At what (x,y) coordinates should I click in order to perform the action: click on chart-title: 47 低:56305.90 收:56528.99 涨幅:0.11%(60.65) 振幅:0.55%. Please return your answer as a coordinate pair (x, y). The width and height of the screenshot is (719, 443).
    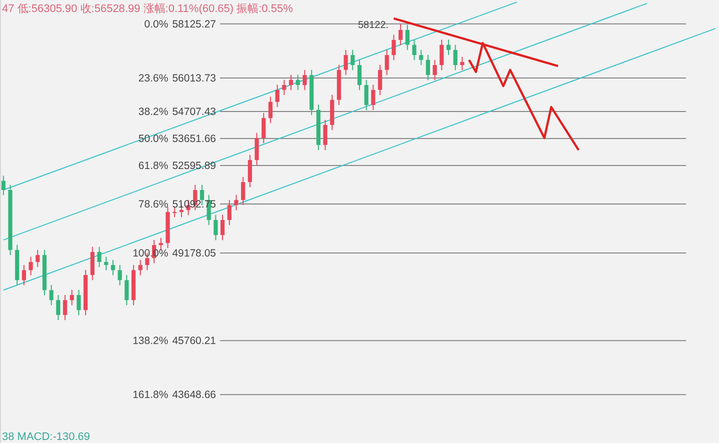
    Looking at the image, I should click on (148, 9).